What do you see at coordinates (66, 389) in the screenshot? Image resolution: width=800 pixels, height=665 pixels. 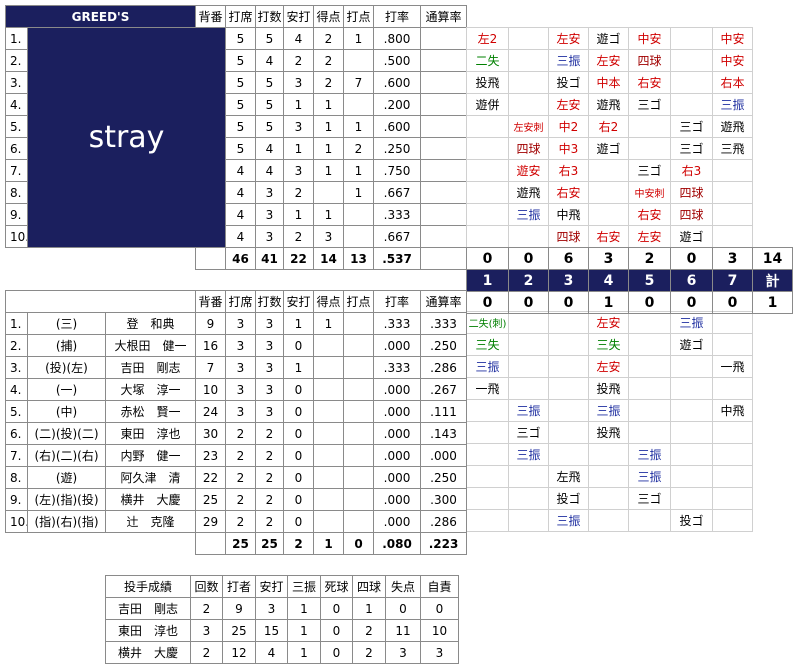 I see `position: (一)` at bounding box center [66, 389].